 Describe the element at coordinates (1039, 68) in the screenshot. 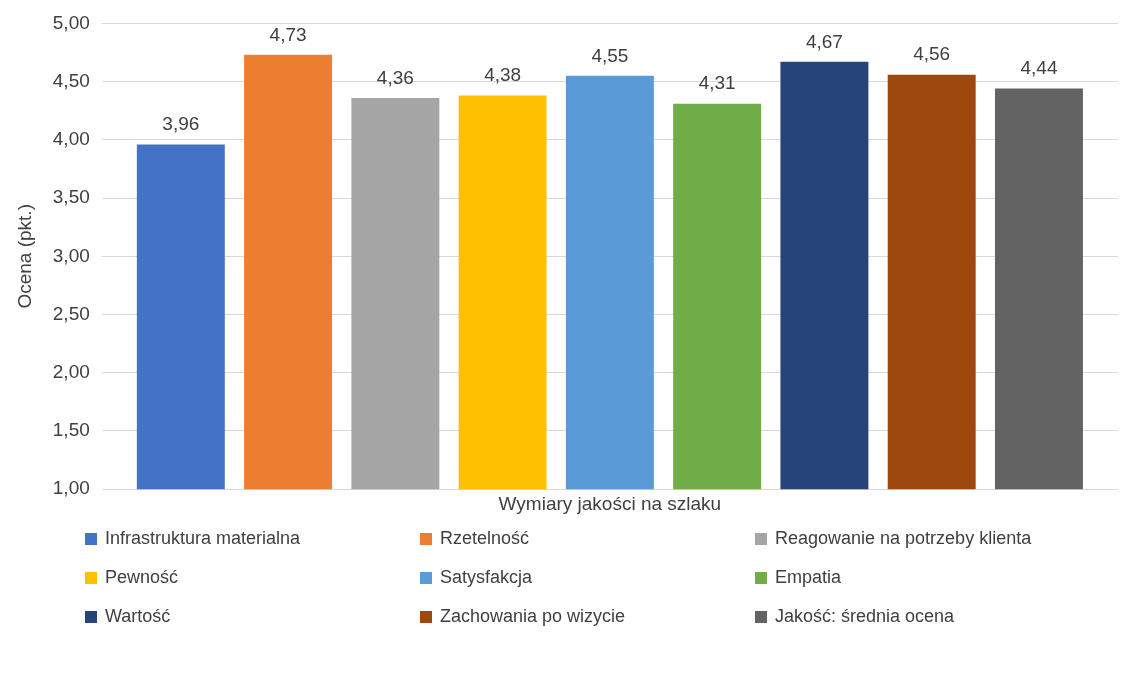

I see `data-label: 4,44` at that location.